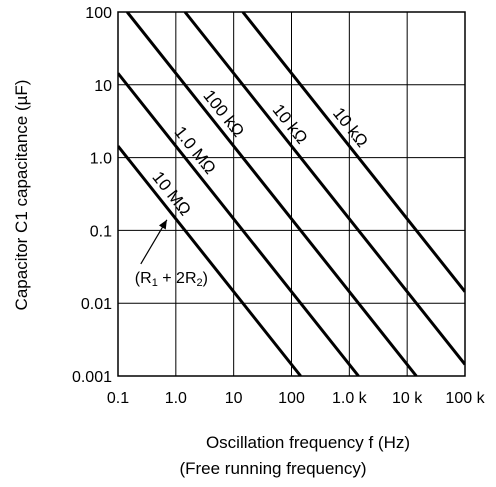  What do you see at coordinates (205, 278) in the screenshot?
I see `annotation-part: )` at bounding box center [205, 278].